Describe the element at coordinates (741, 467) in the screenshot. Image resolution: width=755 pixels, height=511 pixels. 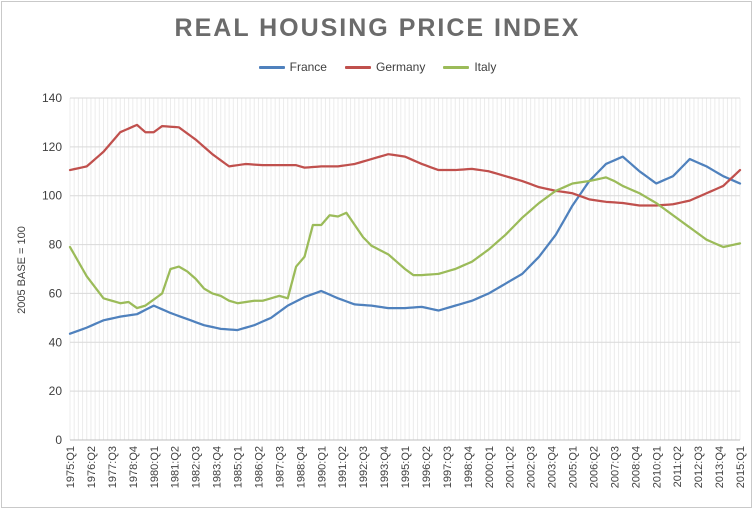
I see `x-tick-label: 2015:Q1` at that location.